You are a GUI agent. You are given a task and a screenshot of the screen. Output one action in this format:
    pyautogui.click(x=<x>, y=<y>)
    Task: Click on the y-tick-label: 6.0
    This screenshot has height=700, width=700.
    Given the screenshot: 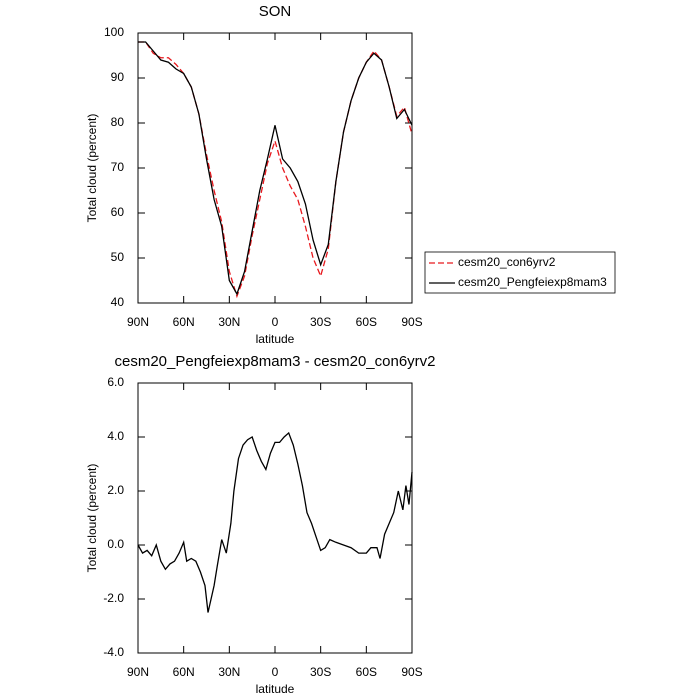 What is the action you would take?
    pyautogui.click(x=115, y=382)
    